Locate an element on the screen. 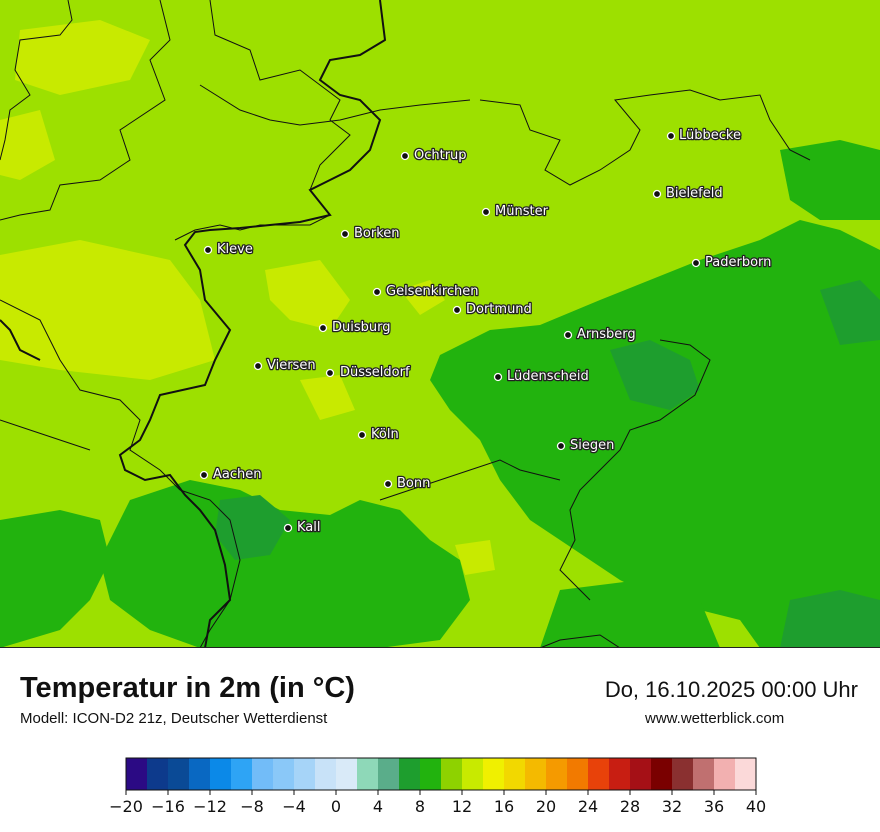 This screenshot has width=880, height=832. svg-text: Lübbecke is located at coordinates (710, 135).